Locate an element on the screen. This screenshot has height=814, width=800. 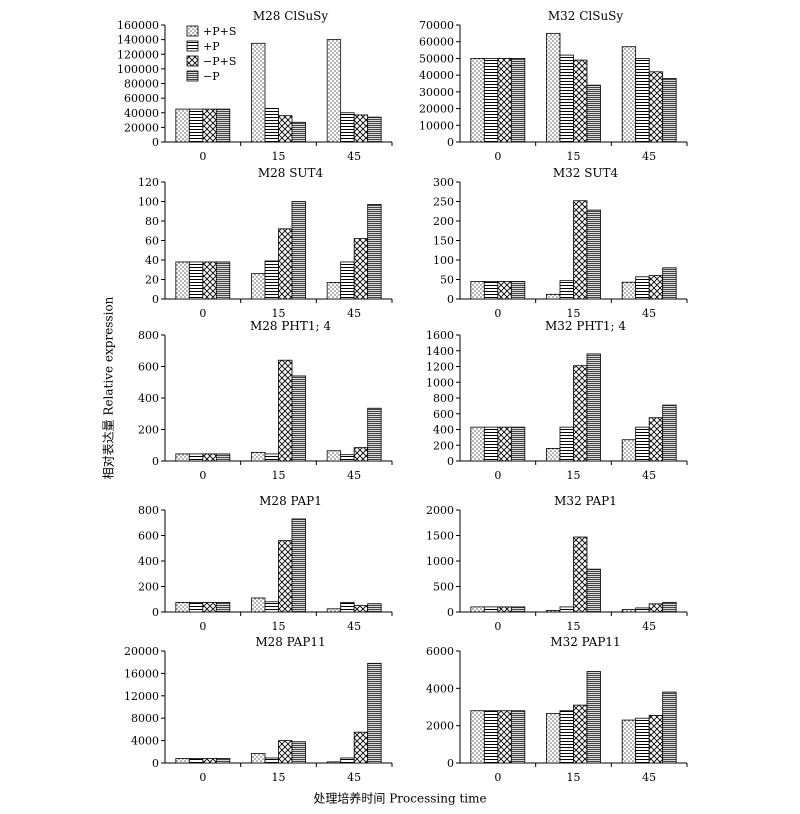
chart-title: M32 ClSuSy is located at coordinates (586, 16).